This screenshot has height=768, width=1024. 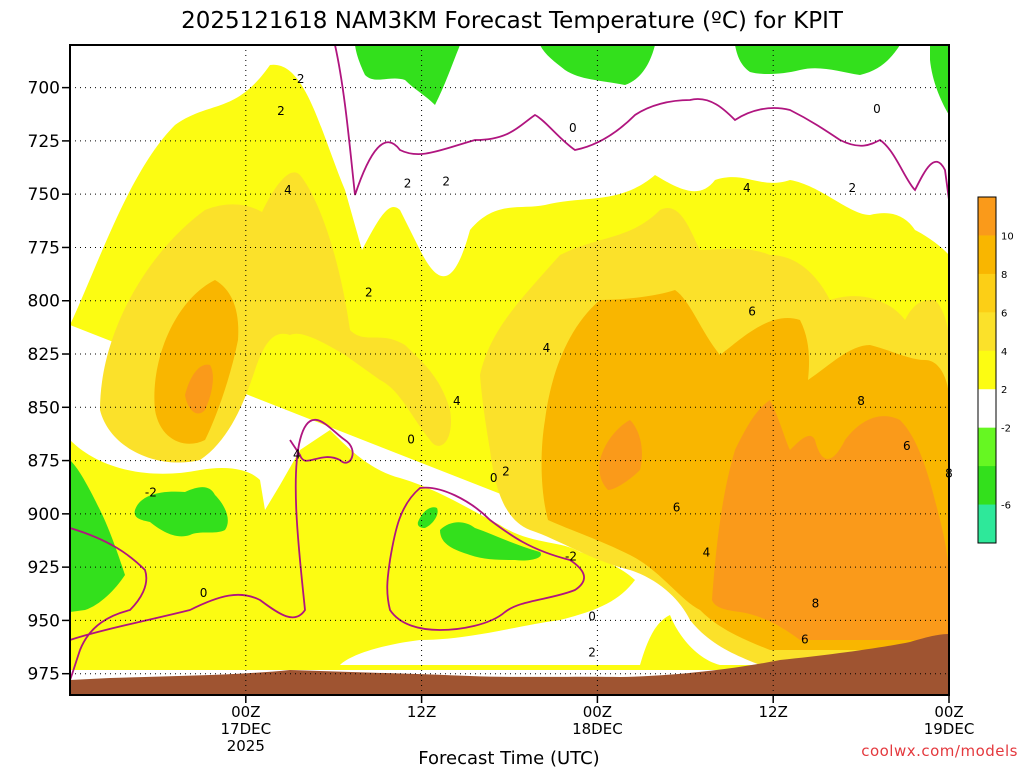 What do you see at coordinates (44, 568) in the screenshot?
I see `y-tick-label: 925` at bounding box center [44, 568].